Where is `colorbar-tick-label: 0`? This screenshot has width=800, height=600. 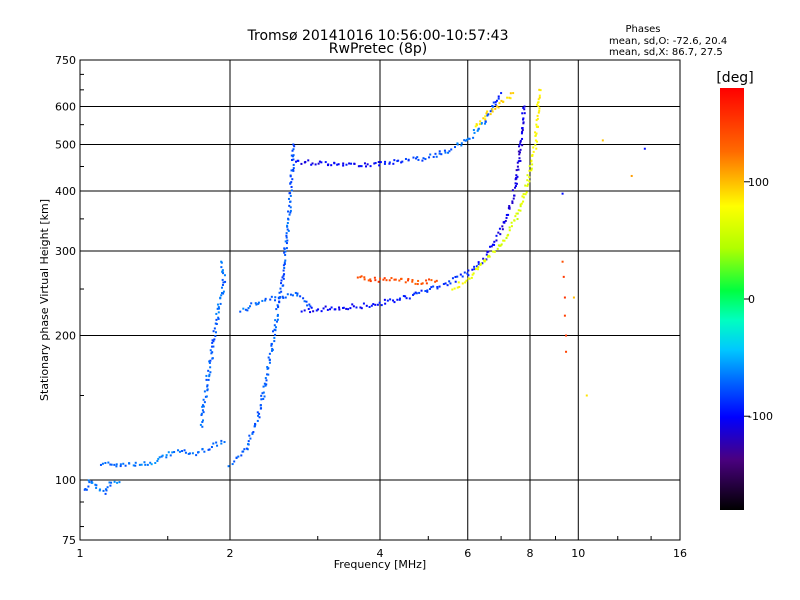 colorbar-tick-label: 0 is located at coordinates (751, 299).